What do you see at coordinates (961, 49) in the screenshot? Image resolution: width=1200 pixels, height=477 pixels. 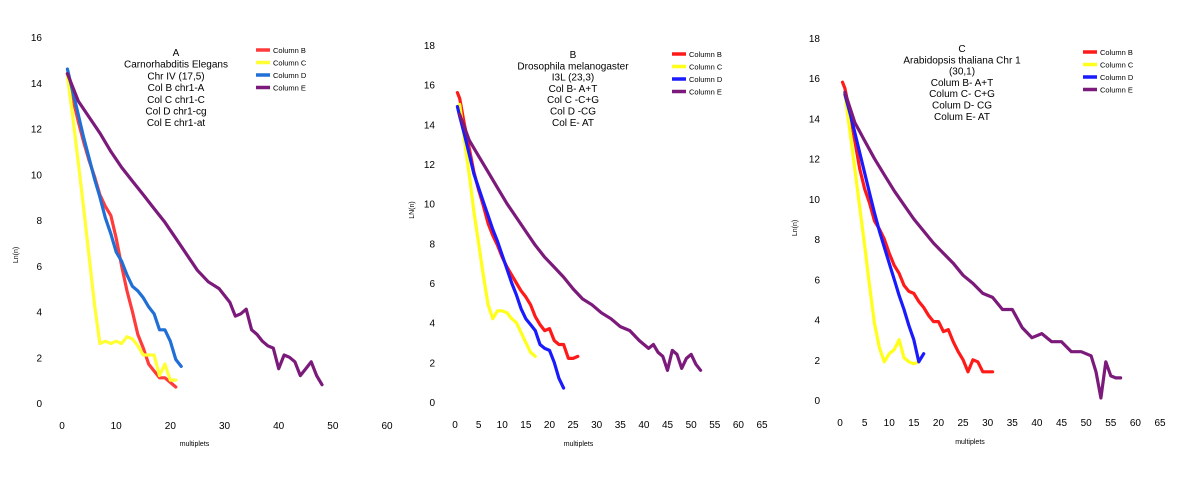 I see `panel-letter: C` at bounding box center [961, 49].